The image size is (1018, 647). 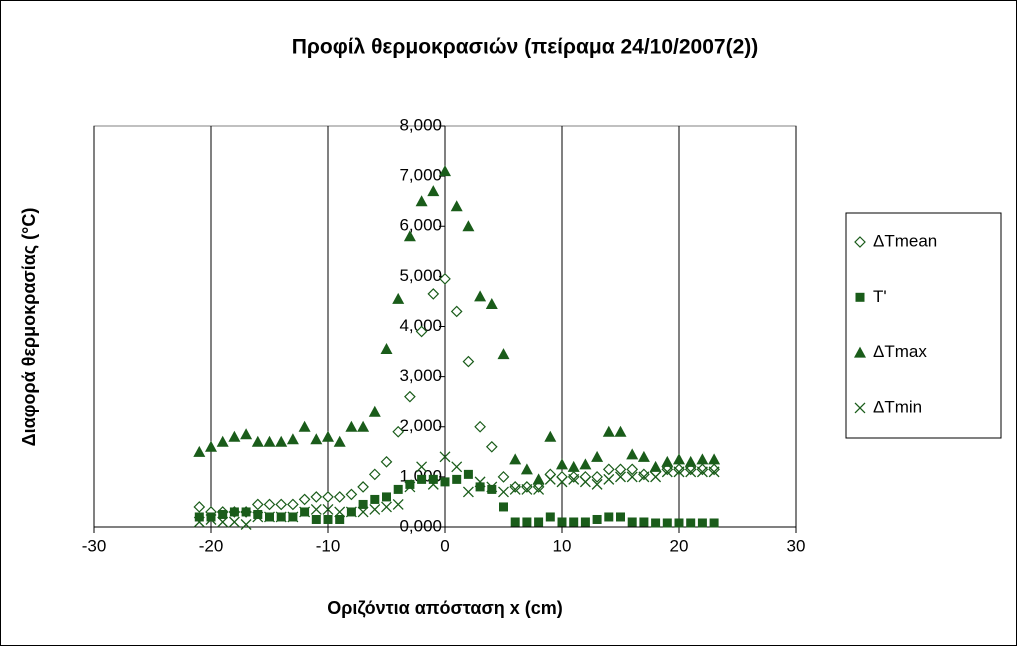 I want to click on legend-label: ΔTmax, so click(x=900, y=351).